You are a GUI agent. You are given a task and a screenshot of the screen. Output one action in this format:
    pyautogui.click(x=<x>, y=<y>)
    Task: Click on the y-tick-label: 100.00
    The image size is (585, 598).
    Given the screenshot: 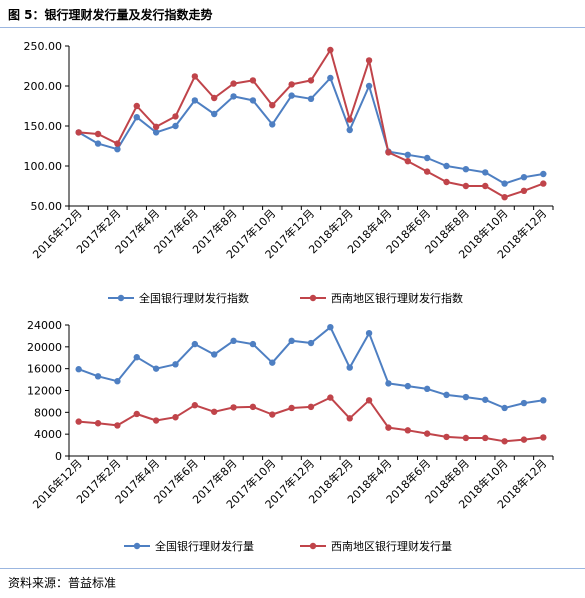 What is the action you would take?
    pyautogui.click(x=43, y=166)
    